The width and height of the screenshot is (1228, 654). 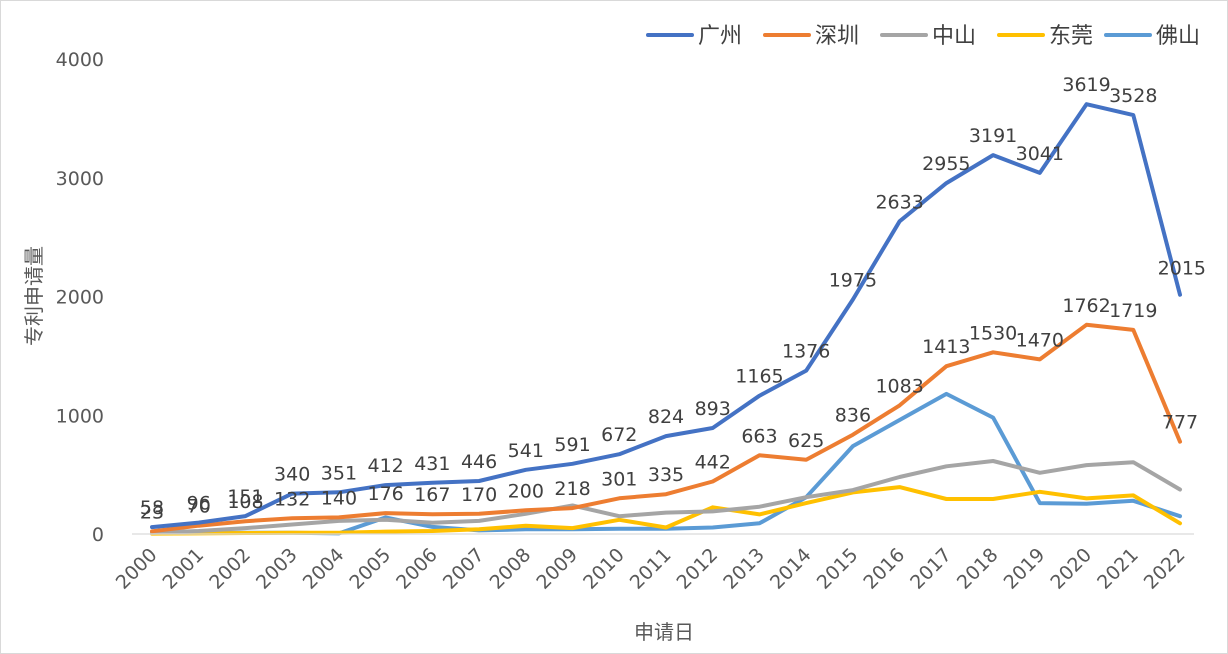 What do you see at coordinates (245, 497) in the screenshot?
I see `data-label: 151` at bounding box center [245, 497].